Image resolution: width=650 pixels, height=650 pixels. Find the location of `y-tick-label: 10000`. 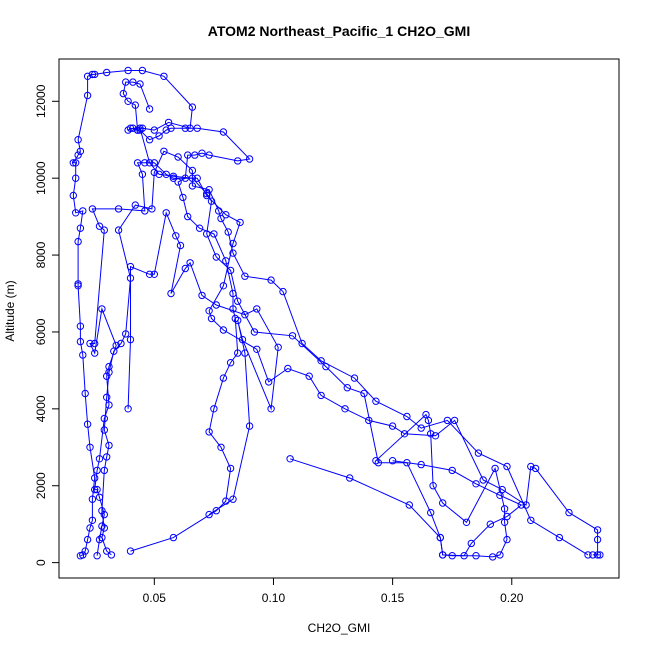

y-tick-label: 10000 is located at coordinates (41, 178).